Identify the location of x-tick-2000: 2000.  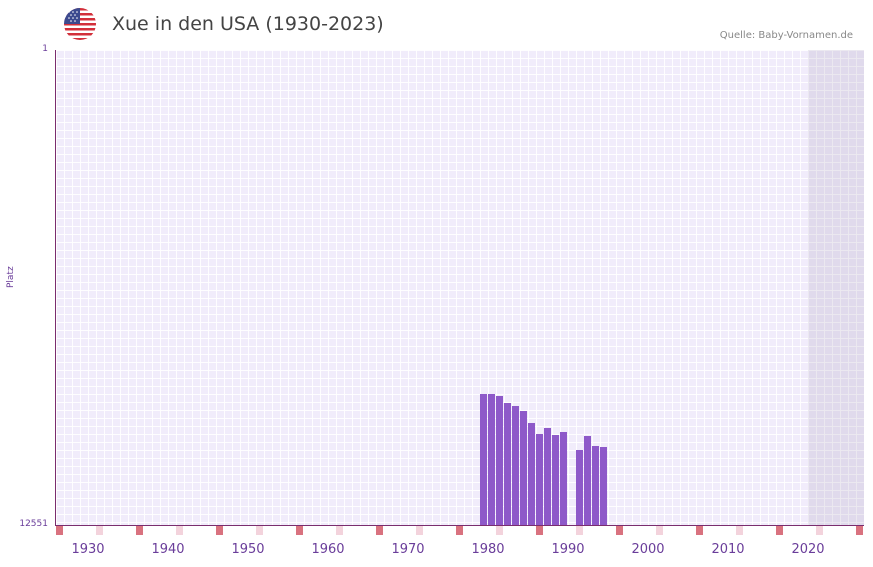
(648, 549).